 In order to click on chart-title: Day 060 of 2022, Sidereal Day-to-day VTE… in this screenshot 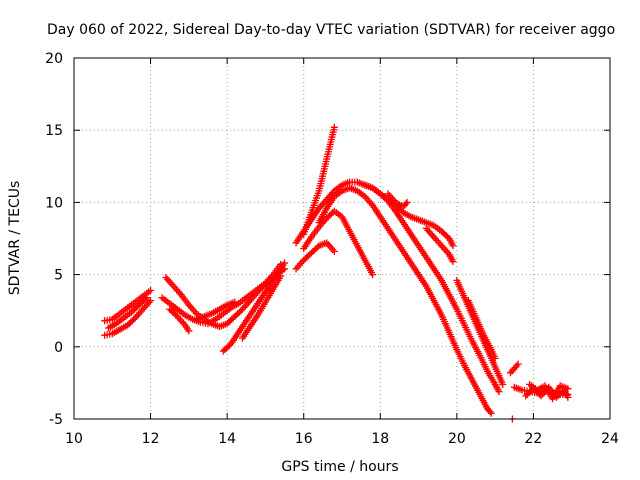, I will do `click(331, 30)`.